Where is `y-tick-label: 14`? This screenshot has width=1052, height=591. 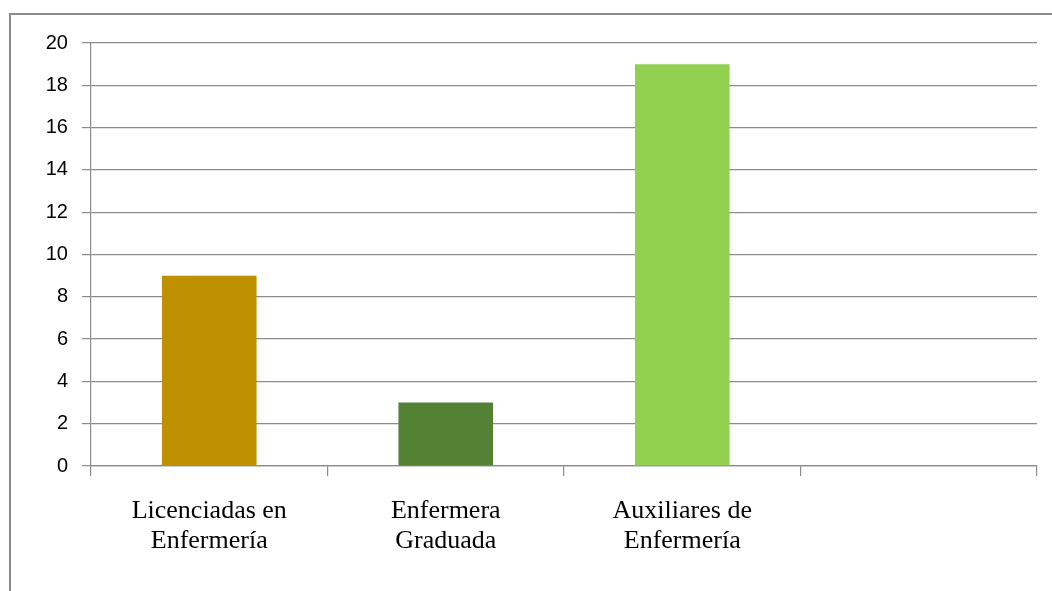 y-tick-label: 14 is located at coordinates (56, 168).